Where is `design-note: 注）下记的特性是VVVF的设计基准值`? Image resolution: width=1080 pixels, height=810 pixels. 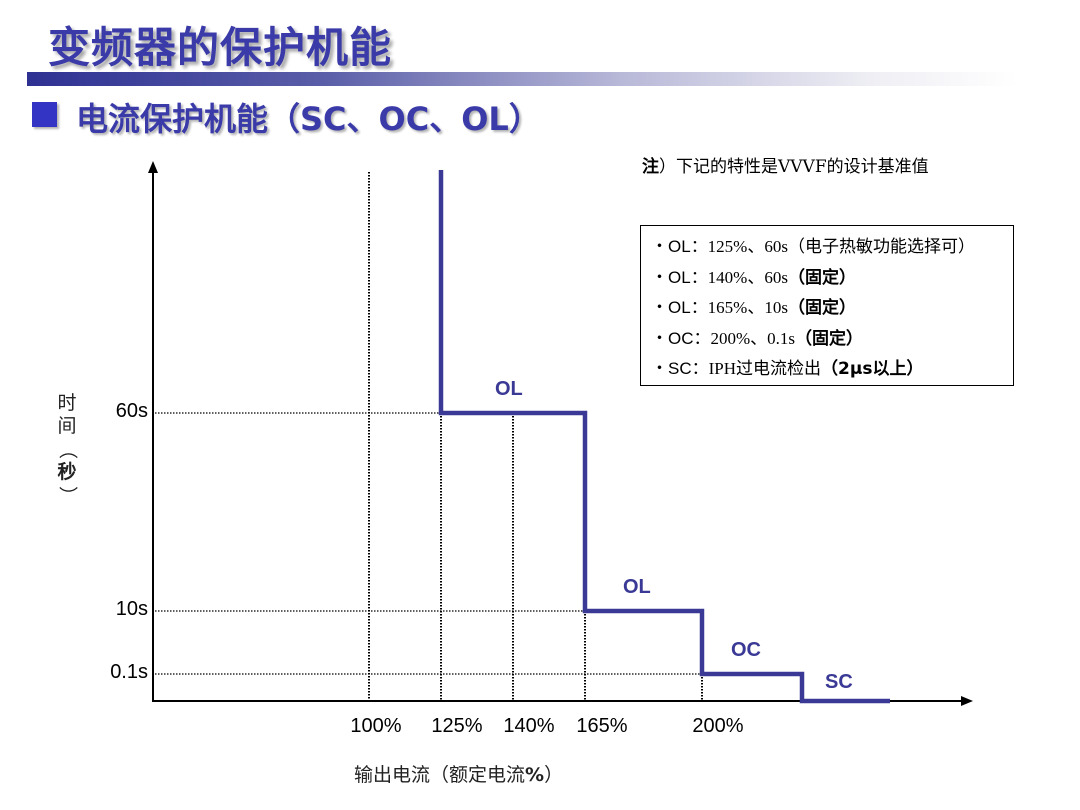 design-note: 注）下记的特性是VVVF的设计基准值 is located at coordinates (785, 164).